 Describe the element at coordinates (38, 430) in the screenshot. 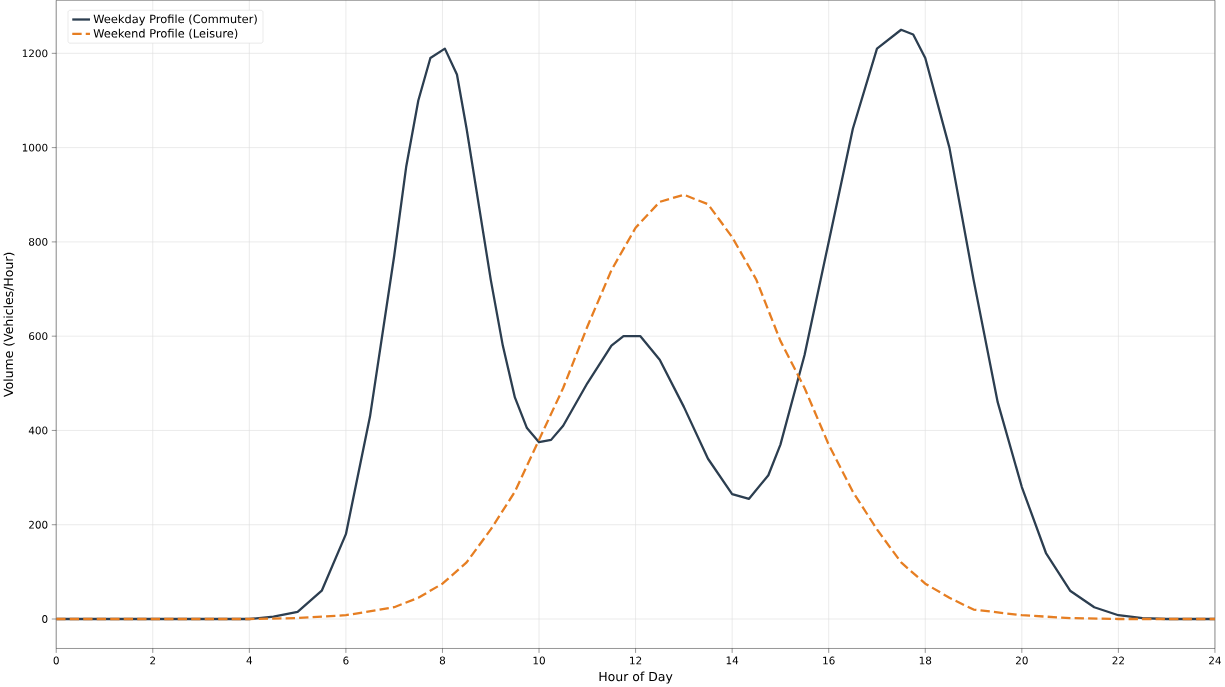

I see `y-tick-label: 400` at that location.